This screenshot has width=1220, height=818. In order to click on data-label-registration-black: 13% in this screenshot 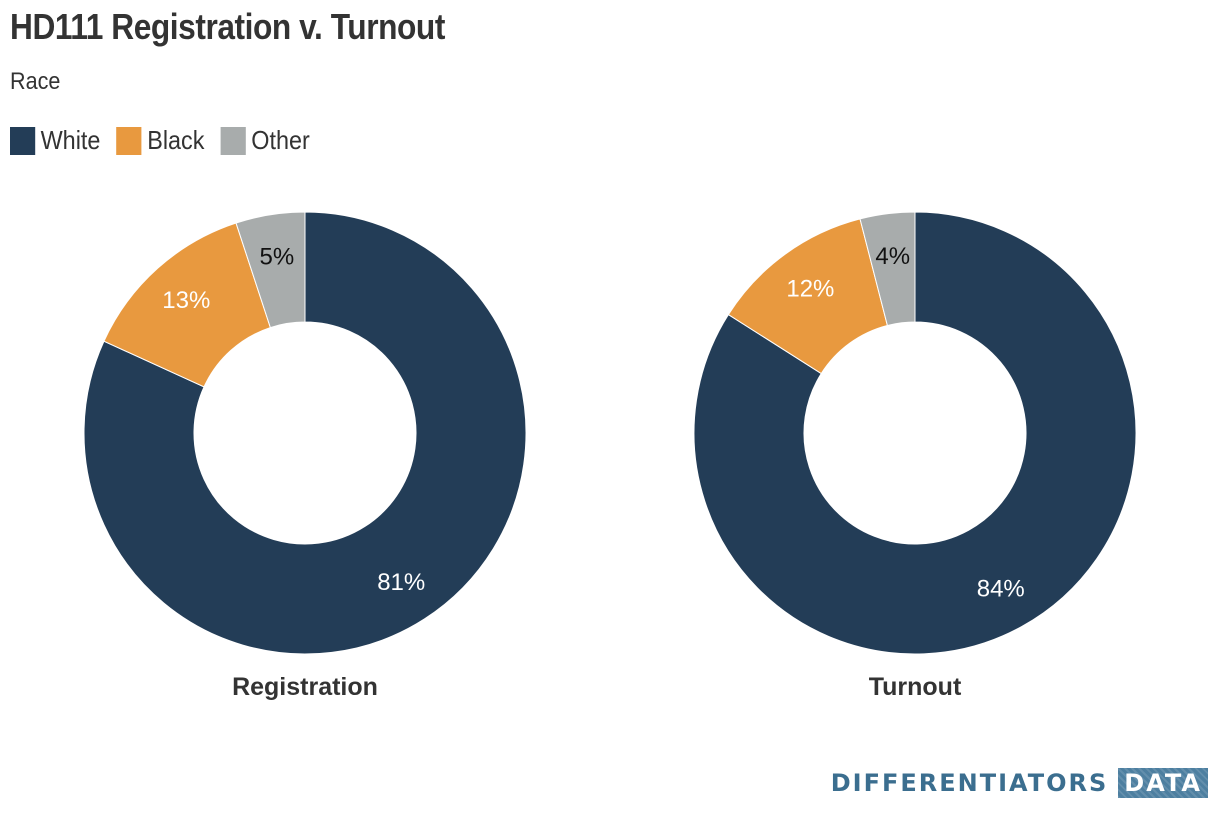, I will do `click(186, 300)`.